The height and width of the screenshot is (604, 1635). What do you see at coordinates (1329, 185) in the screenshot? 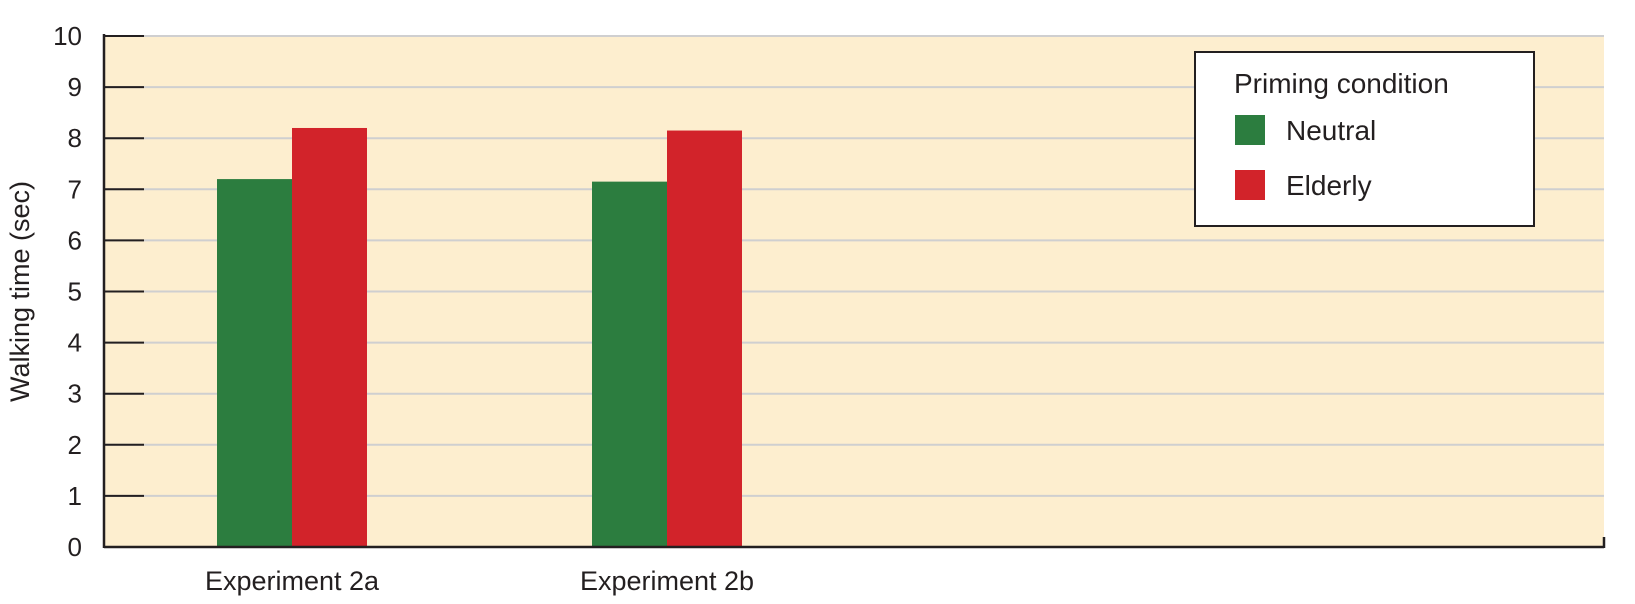
I see `legend-label-elderly: Elderly` at bounding box center [1329, 185].